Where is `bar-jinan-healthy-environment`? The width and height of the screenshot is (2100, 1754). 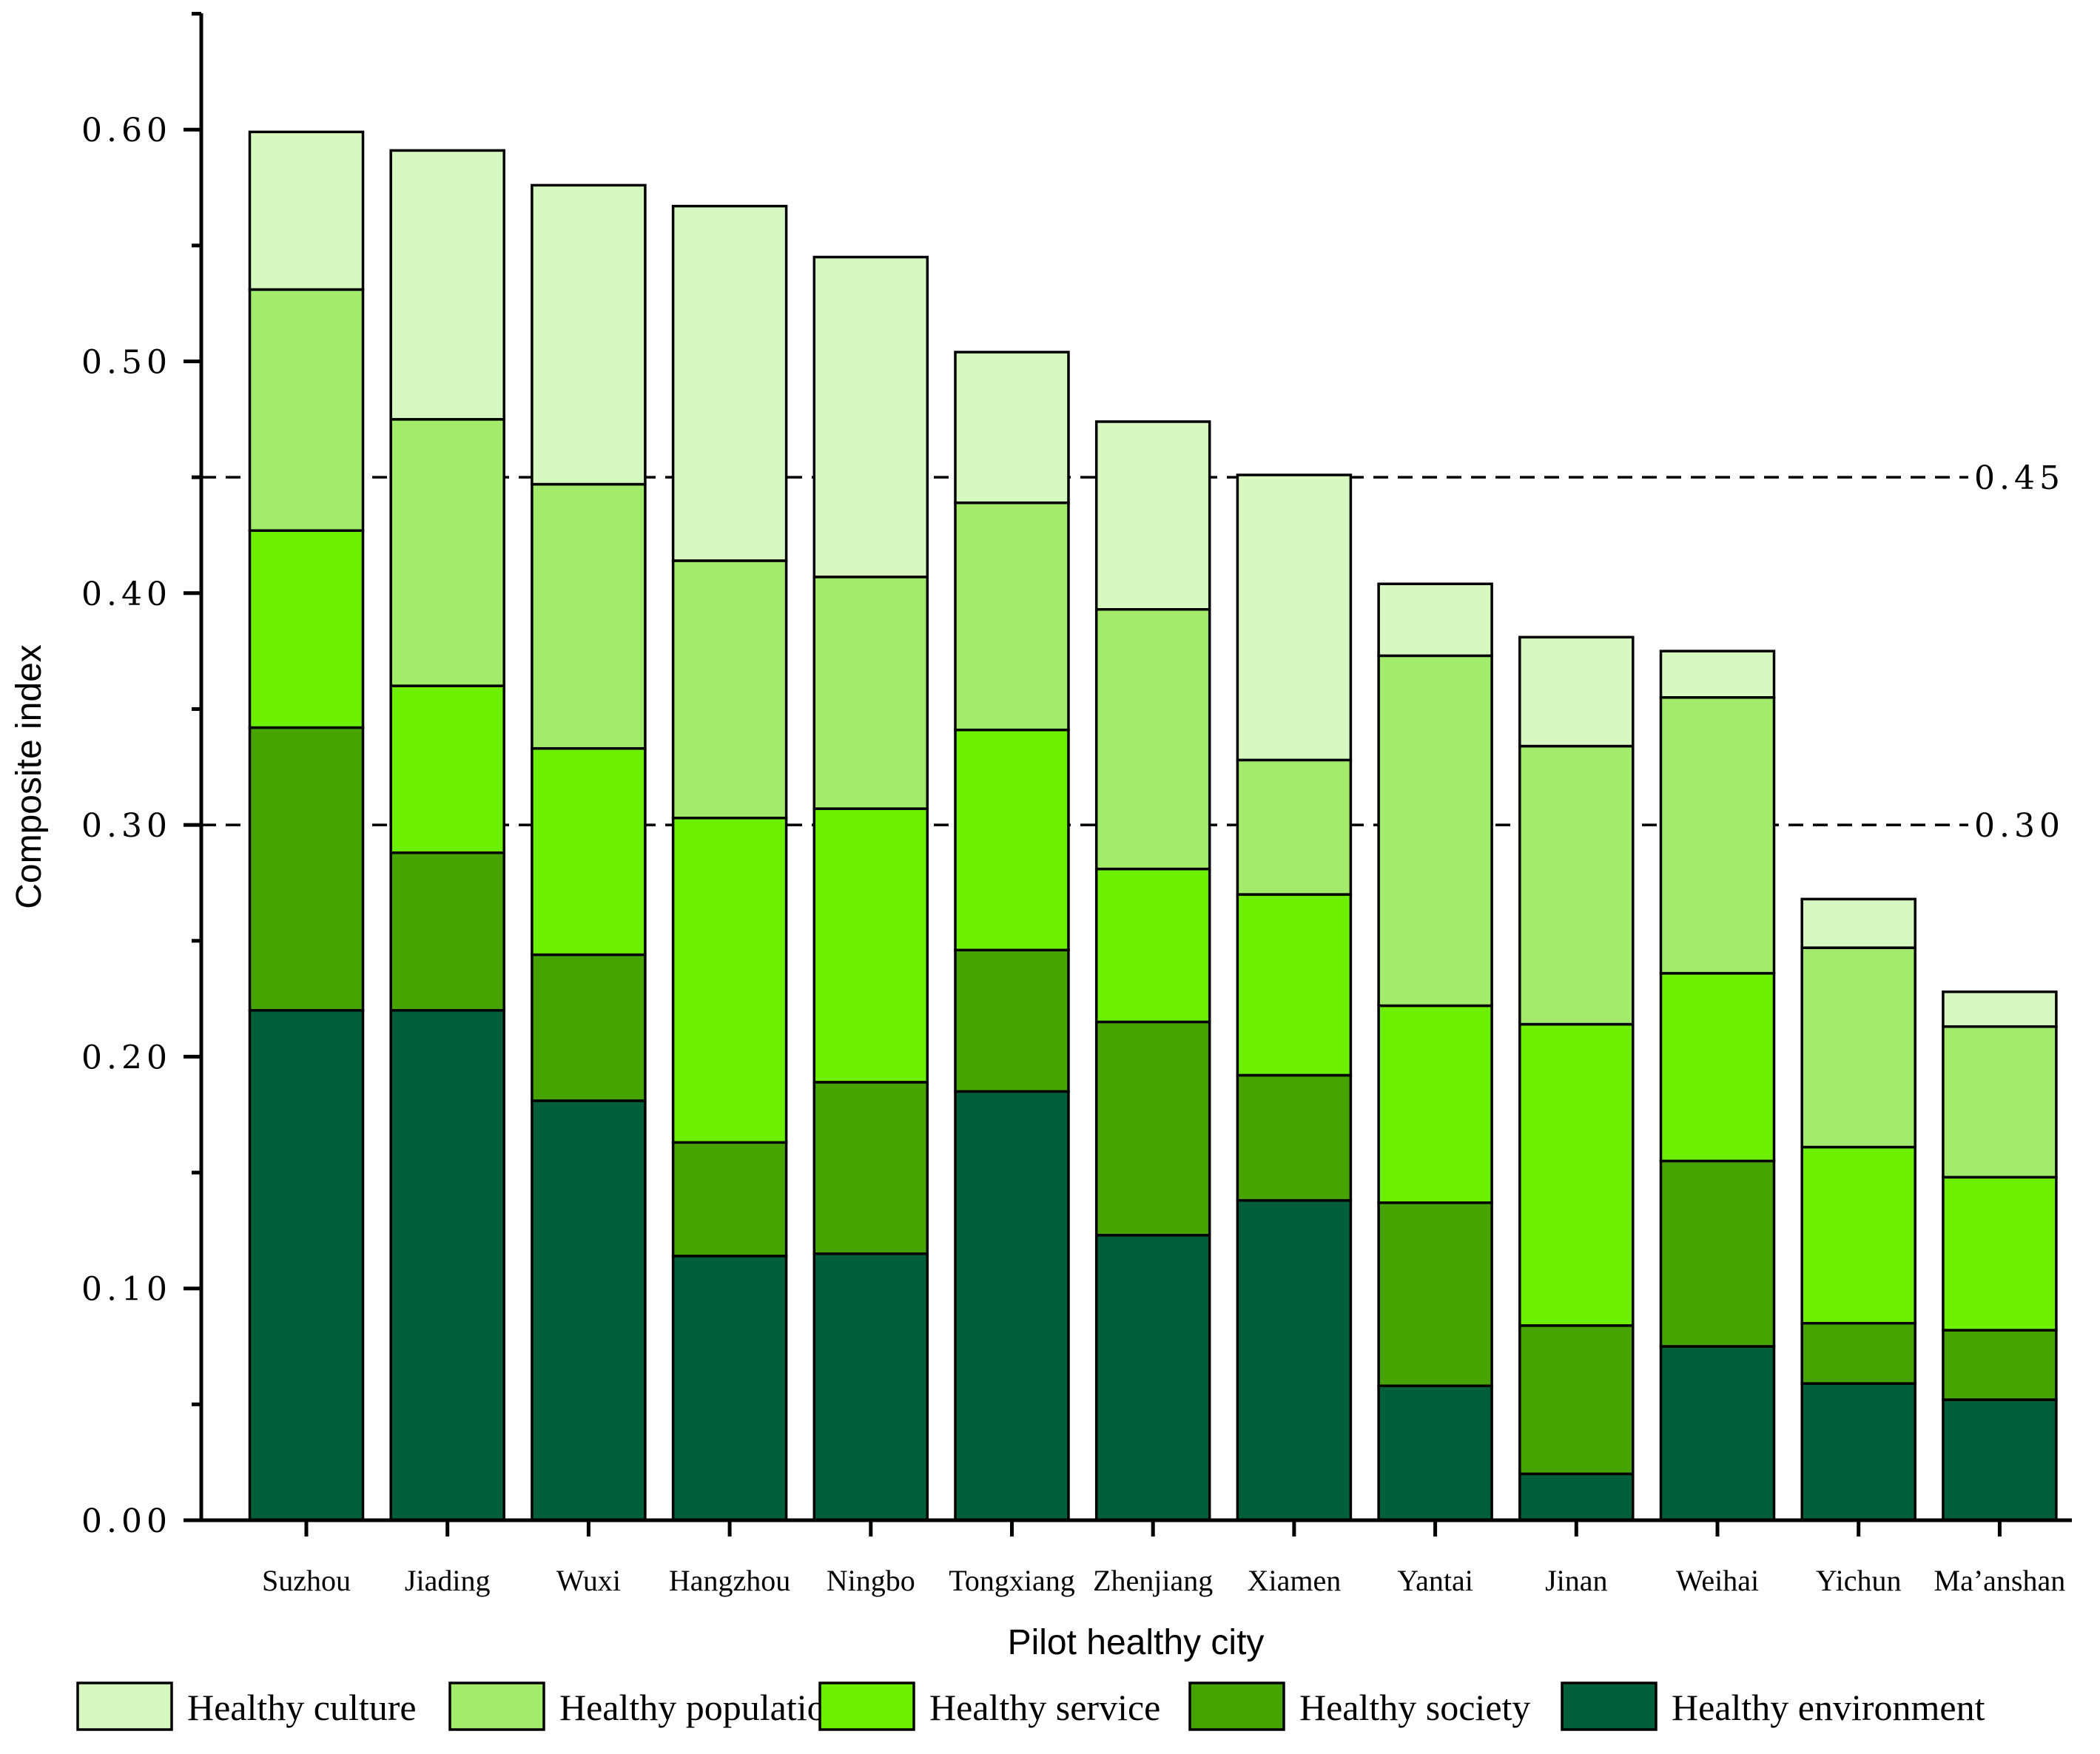 bar-jinan-healthy-environment is located at coordinates (1576, 1497).